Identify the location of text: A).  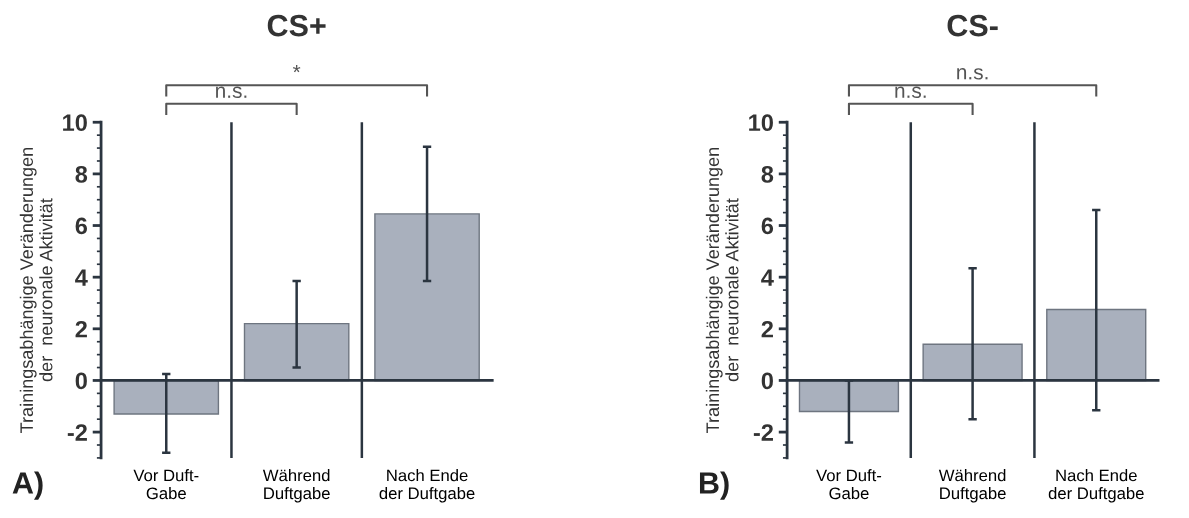
(27, 485).